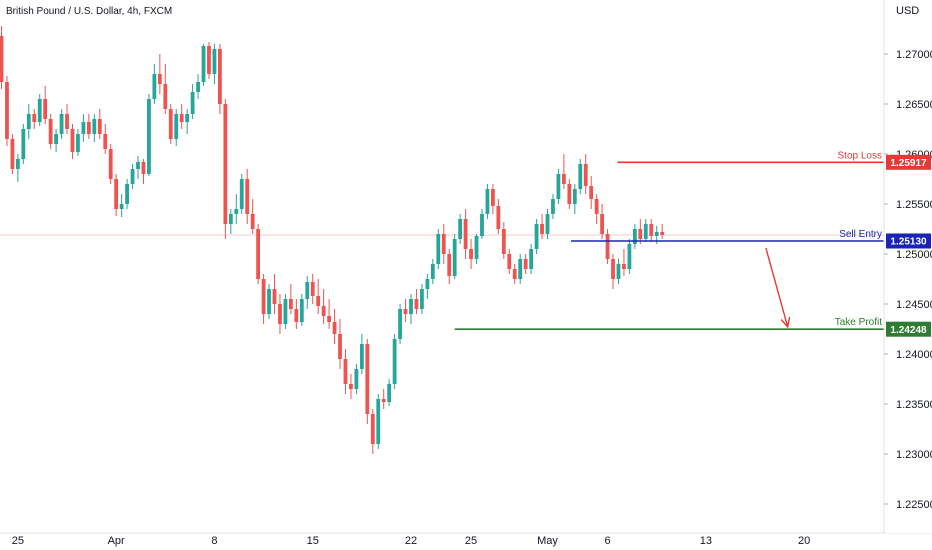 The height and width of the screenshot is (550, 932). What do you see at coordinates (908, 329) in the screenshot?
I see `take-profit-price-badge` at bounding box center [908, 329].